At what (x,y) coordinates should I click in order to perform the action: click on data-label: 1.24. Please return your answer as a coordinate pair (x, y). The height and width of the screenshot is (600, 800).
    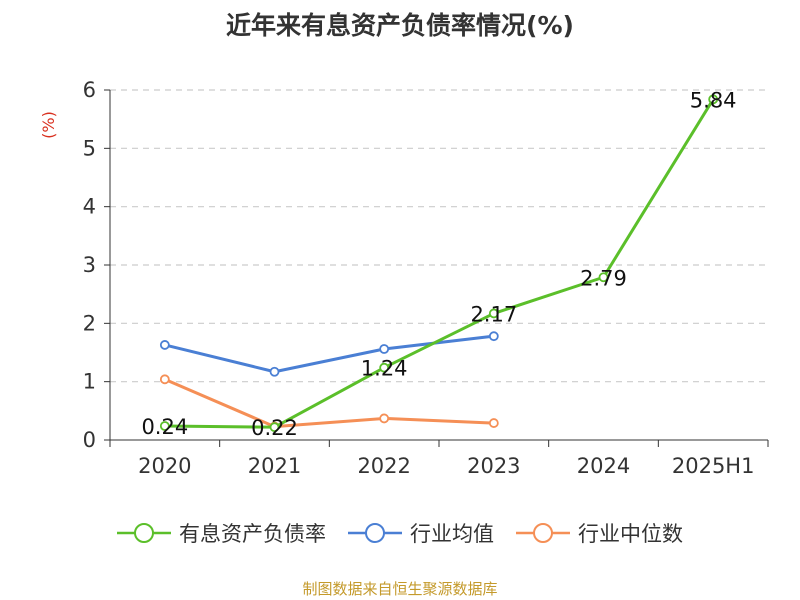
    Looking at the image, I should click on (384, 369).